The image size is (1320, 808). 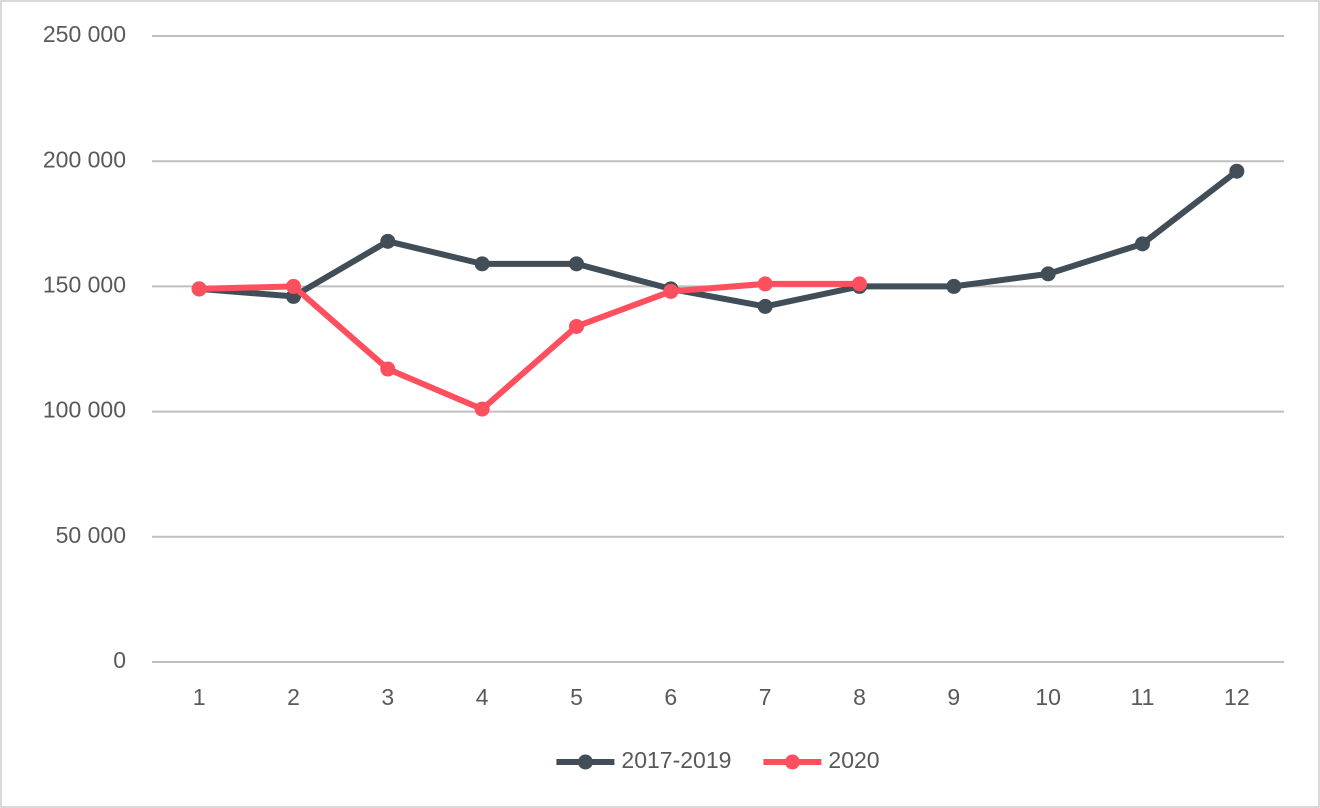 What do you see at coordinates (84, 284) in the screenshot?
I see `y-tick-label: 150 000` at bounding box center [84, 284].